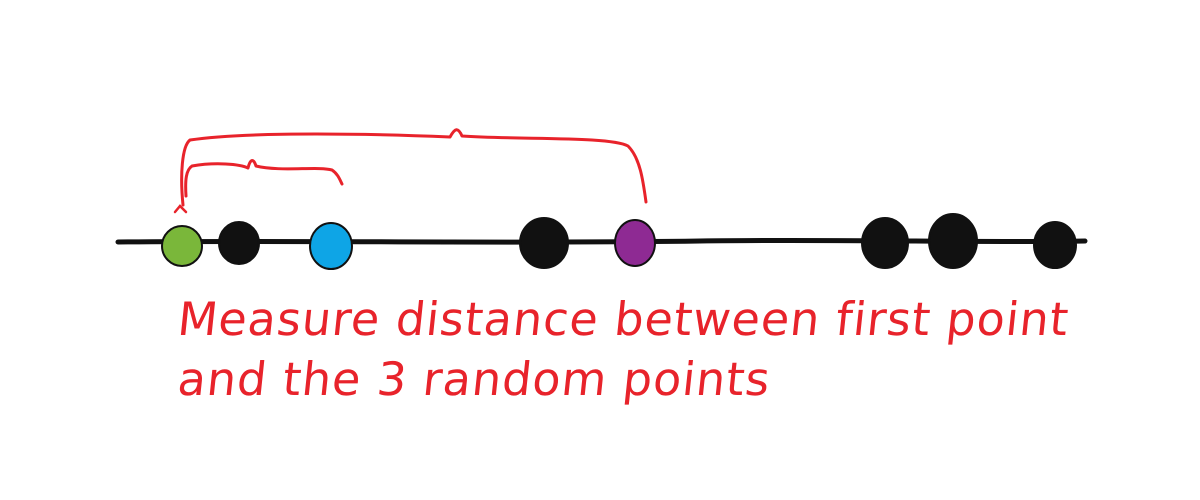 The width and height of the screenshot is (1200, 500). I want to click on annotation-line-1: Measure distance between first point, so click(623, 319).